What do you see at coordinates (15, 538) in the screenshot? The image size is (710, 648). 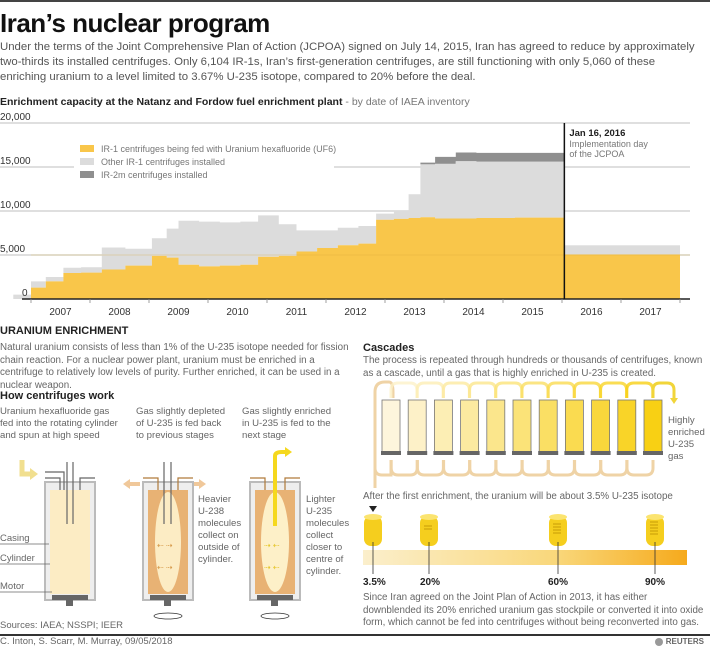 I see `casing-label: Casing` at bounding box center [15, 538].